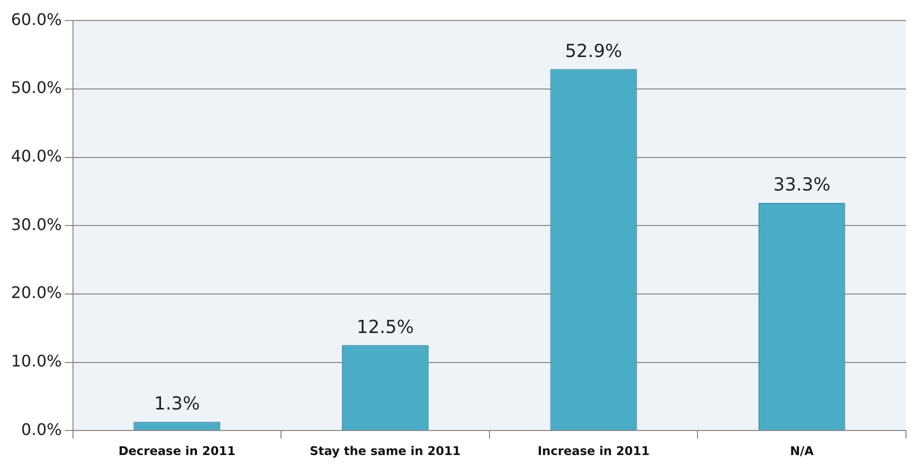  I want to click on y-tick-label: 10.0%, so click(36, 360).